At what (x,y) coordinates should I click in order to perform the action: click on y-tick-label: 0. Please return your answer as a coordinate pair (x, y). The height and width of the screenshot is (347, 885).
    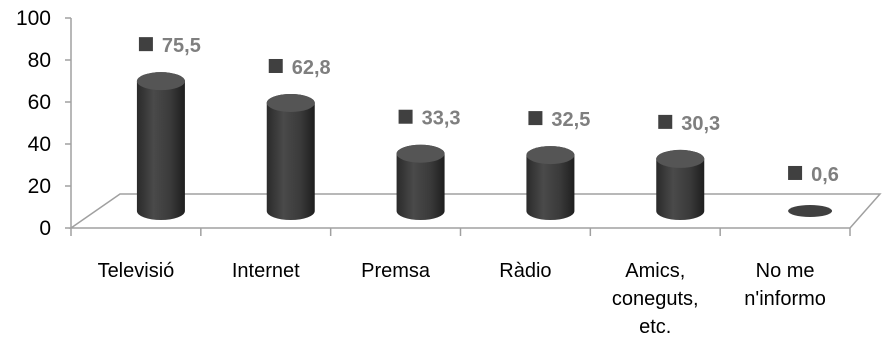
    Looking at the image, I should click on (45, 228).